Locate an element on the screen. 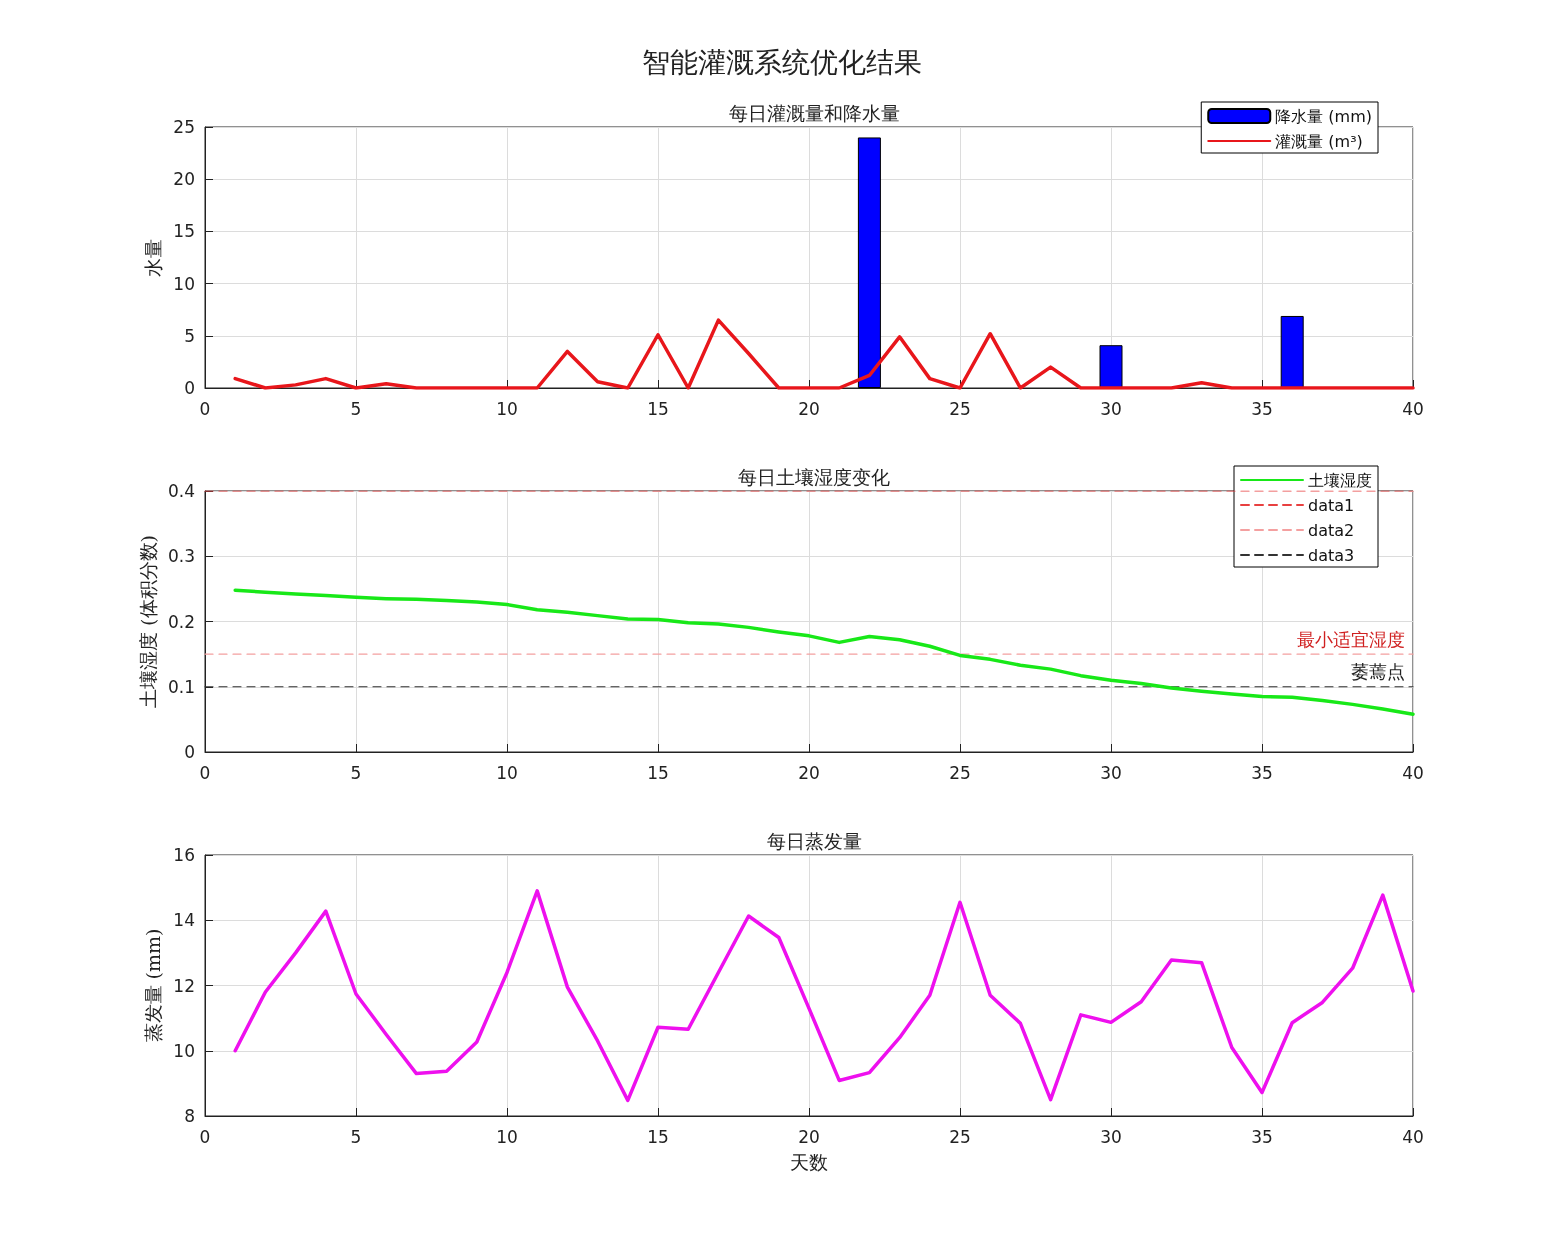  chart-title: 智能灌溉系统优化结果 is located at coordinates (781, 63).